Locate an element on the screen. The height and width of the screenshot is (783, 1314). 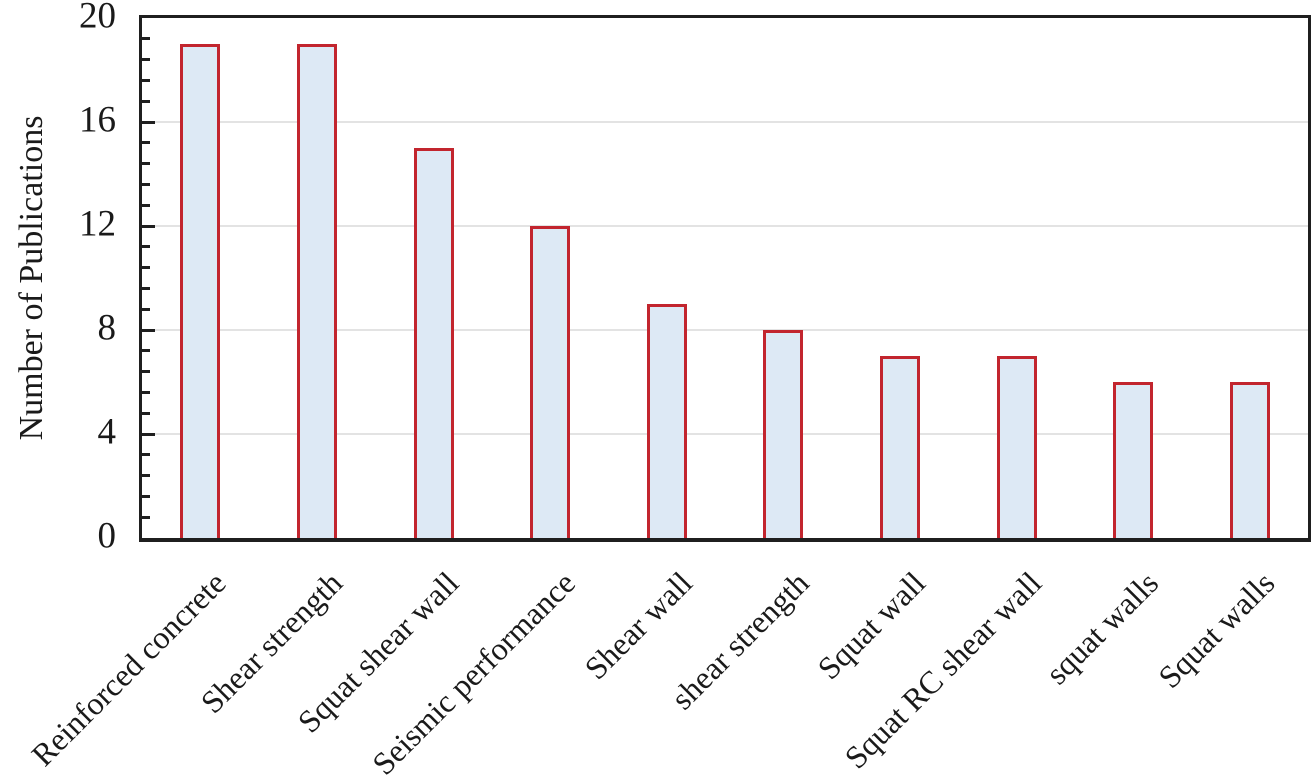
y-tick-label-20: 20 is located at coordinates (97, 18).